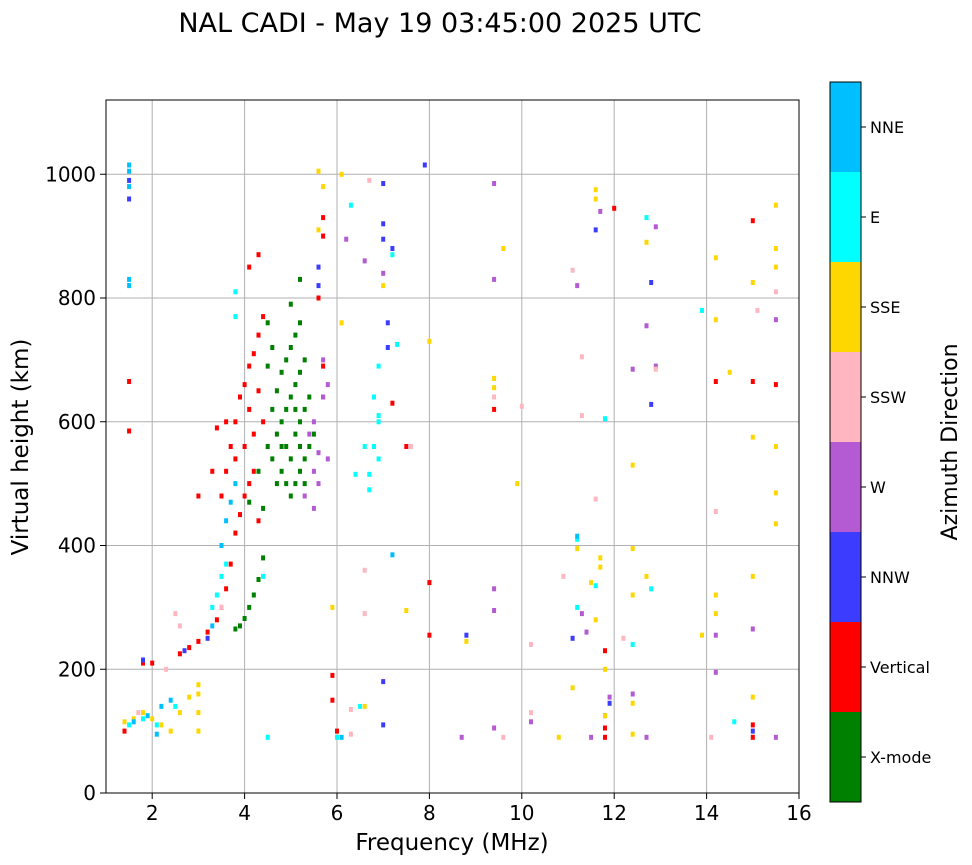  I want to click on x-tick-label: 14, so click(706, 813).